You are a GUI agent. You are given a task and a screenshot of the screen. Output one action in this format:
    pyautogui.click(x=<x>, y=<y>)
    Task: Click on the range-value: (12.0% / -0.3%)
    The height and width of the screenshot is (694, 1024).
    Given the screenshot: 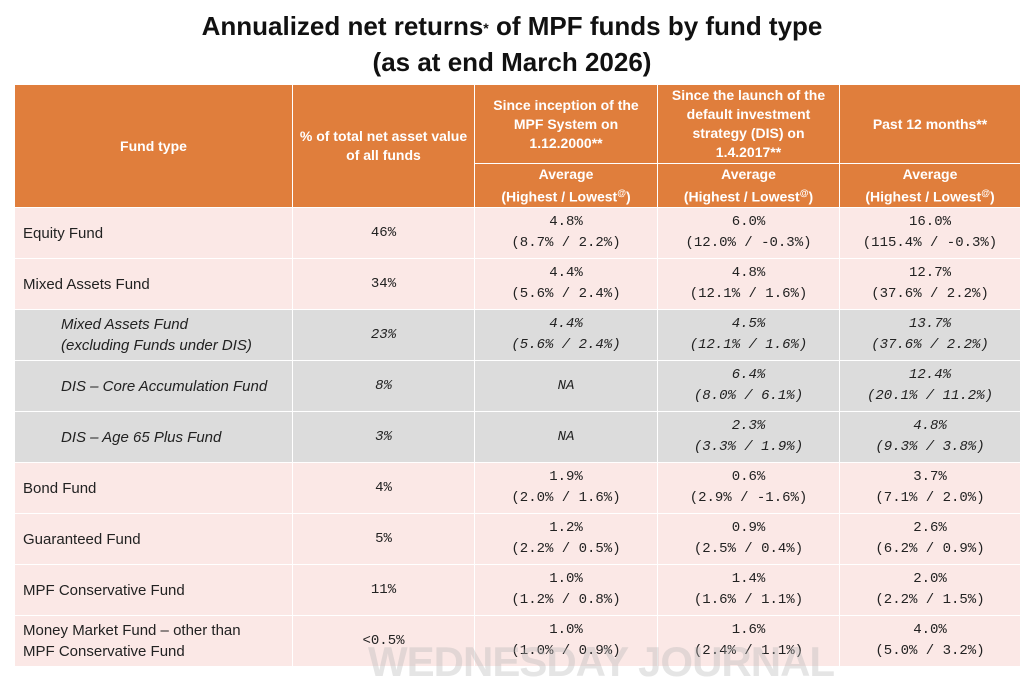 What is the action you would take?
    pyautogui.click(x=748, y=243)
    